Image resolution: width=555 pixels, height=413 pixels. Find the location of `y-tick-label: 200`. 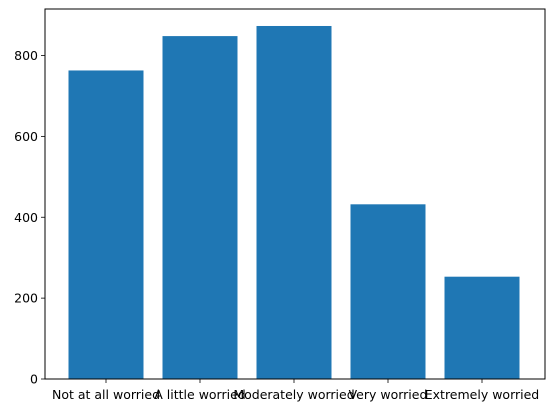

y-tick-label: 200 is located at coordinates (26, 298).